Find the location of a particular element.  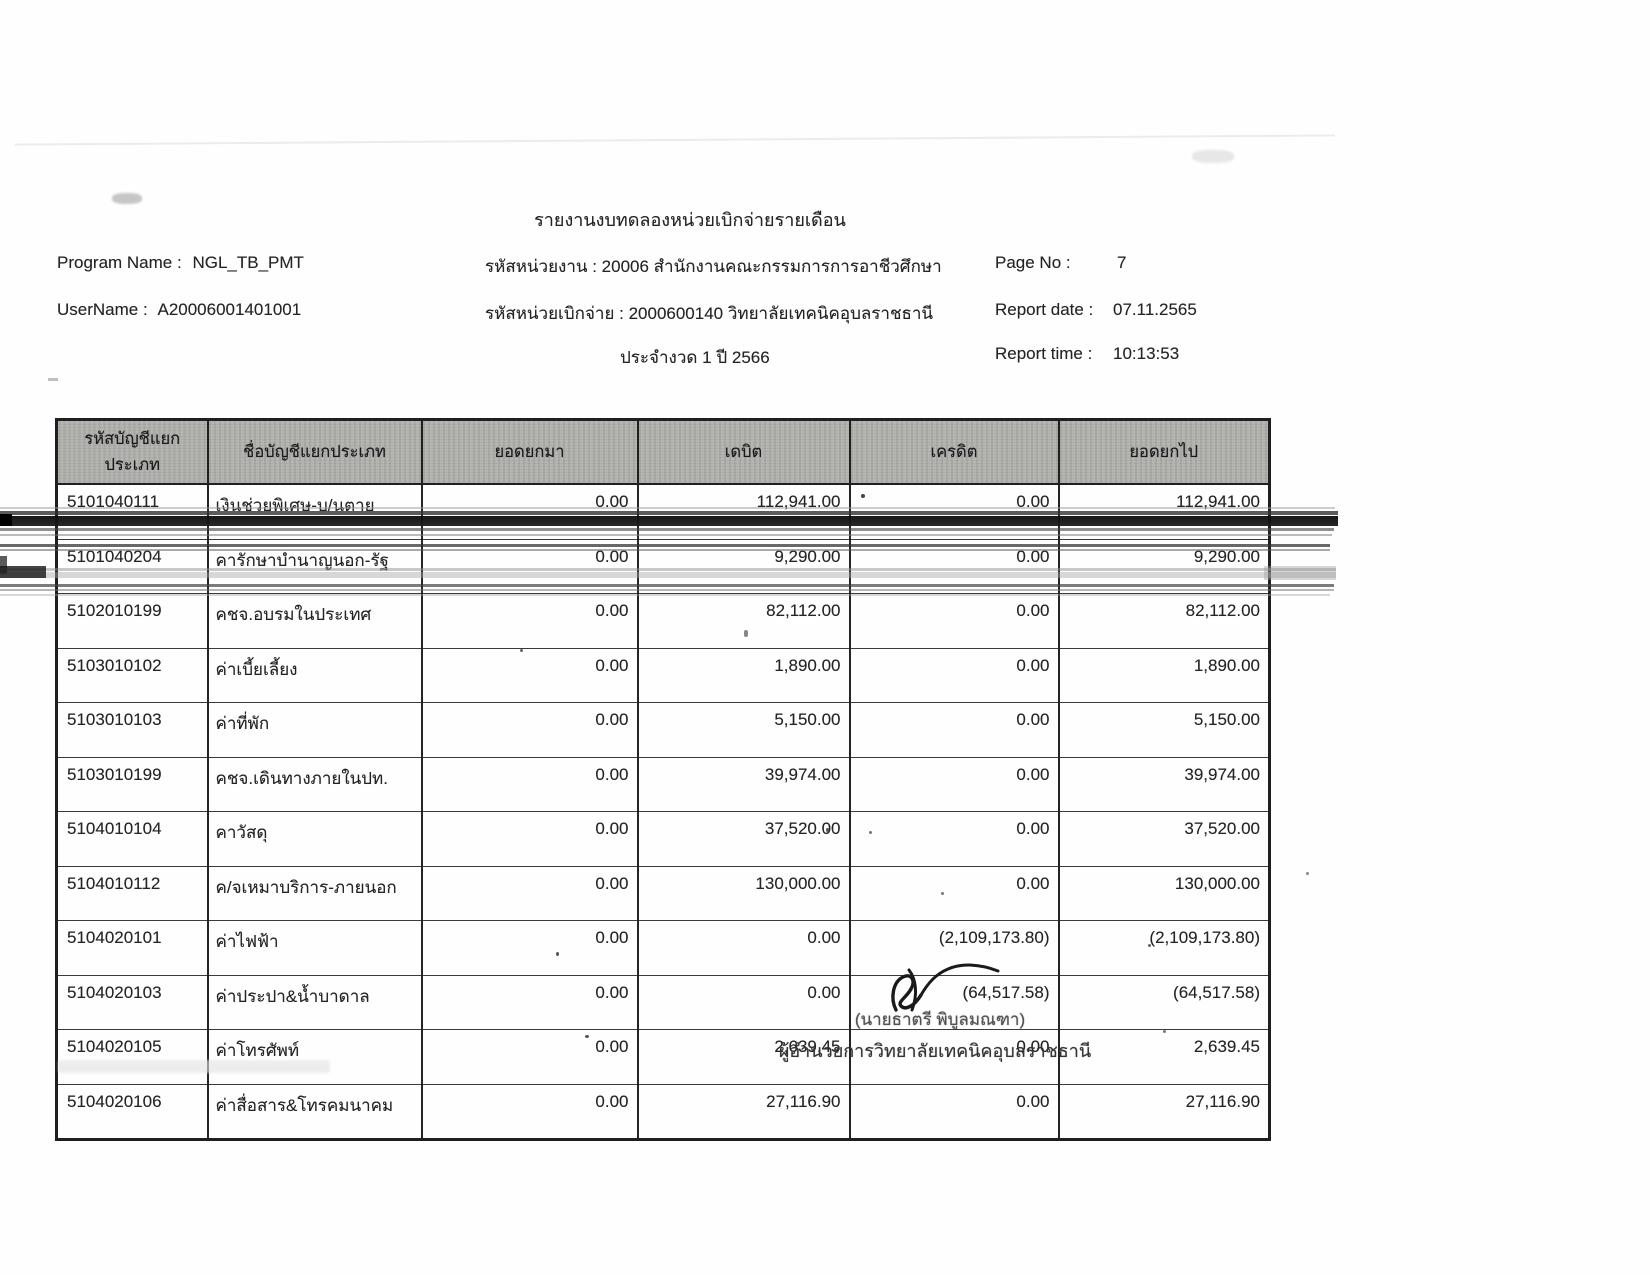

cell-account-code: 5103010199 is located at coordinates (132, 784).